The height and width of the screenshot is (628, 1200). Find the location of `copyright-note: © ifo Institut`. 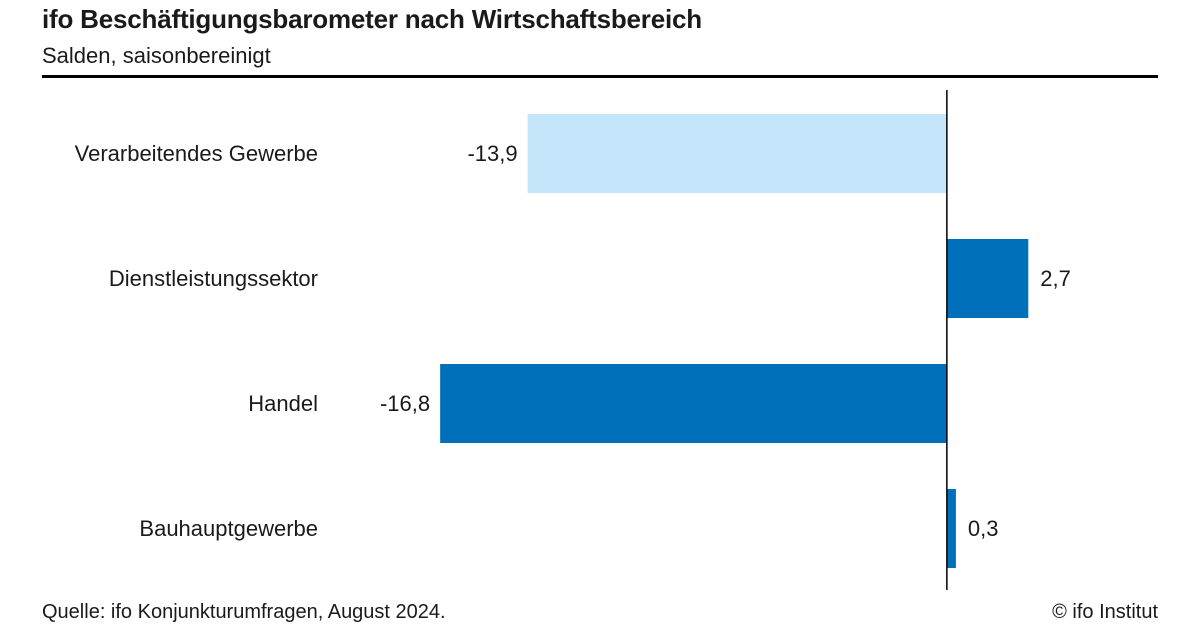

copyright-note: © ifo Institut is located at coordinates (1105, 612).